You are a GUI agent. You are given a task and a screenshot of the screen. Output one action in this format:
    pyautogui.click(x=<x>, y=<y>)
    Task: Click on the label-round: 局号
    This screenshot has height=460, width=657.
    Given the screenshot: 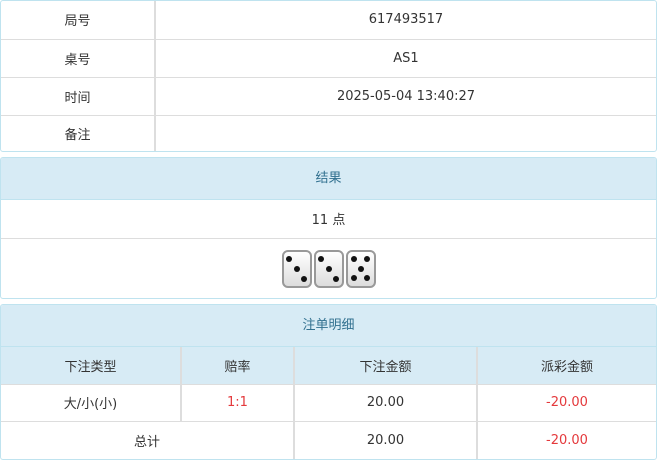 What is the action you would take?
    pyautogui.click(x=78, y=20)
    